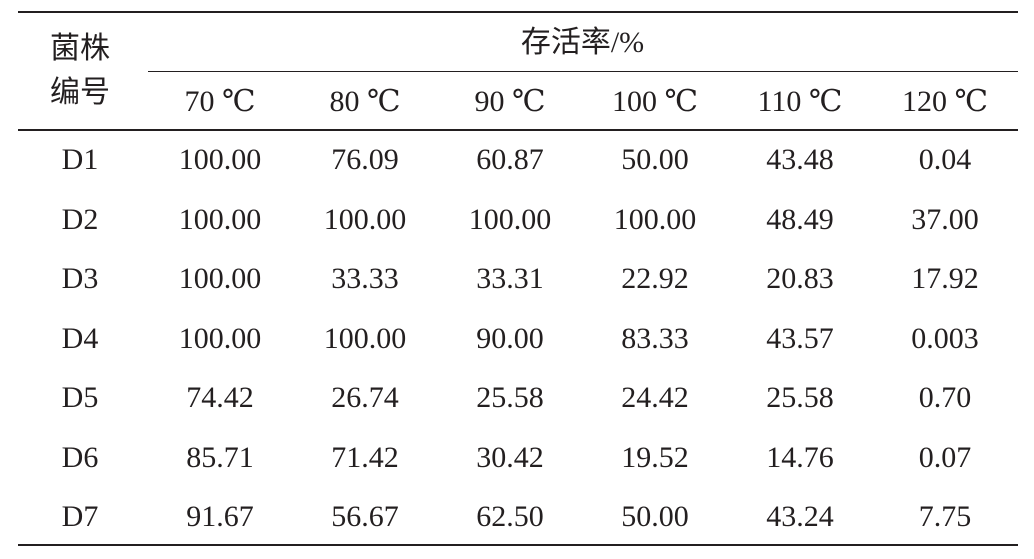 The image size is (1034, 559). Describe the element at coordinates (80, 219) in the screenshot. I see `strain-id: D2` at that location.